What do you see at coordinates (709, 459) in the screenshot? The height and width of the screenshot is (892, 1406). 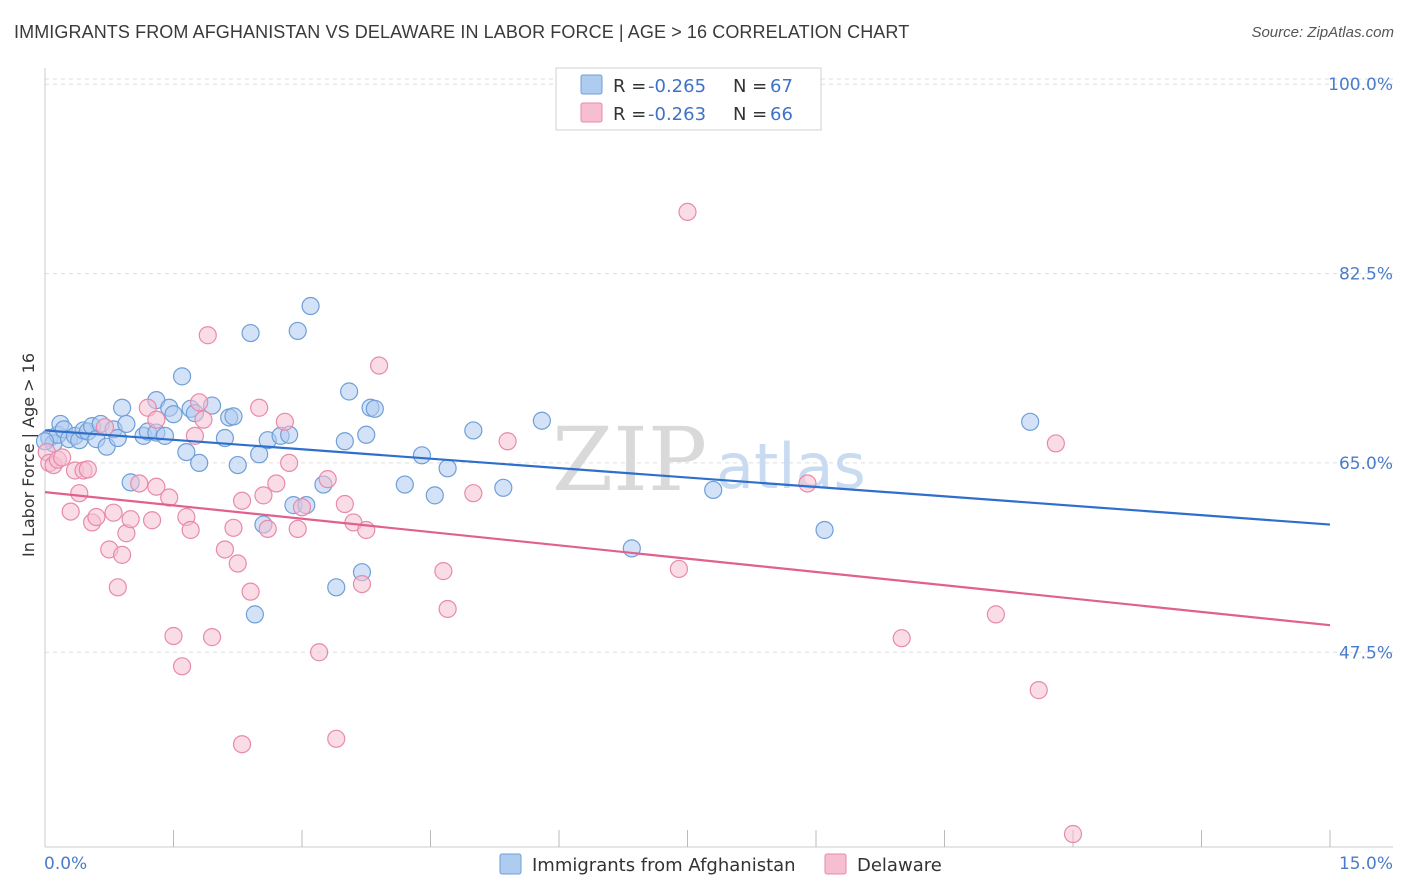 I see `watermark: ZIP atlas` at bounding box center [709, 459].